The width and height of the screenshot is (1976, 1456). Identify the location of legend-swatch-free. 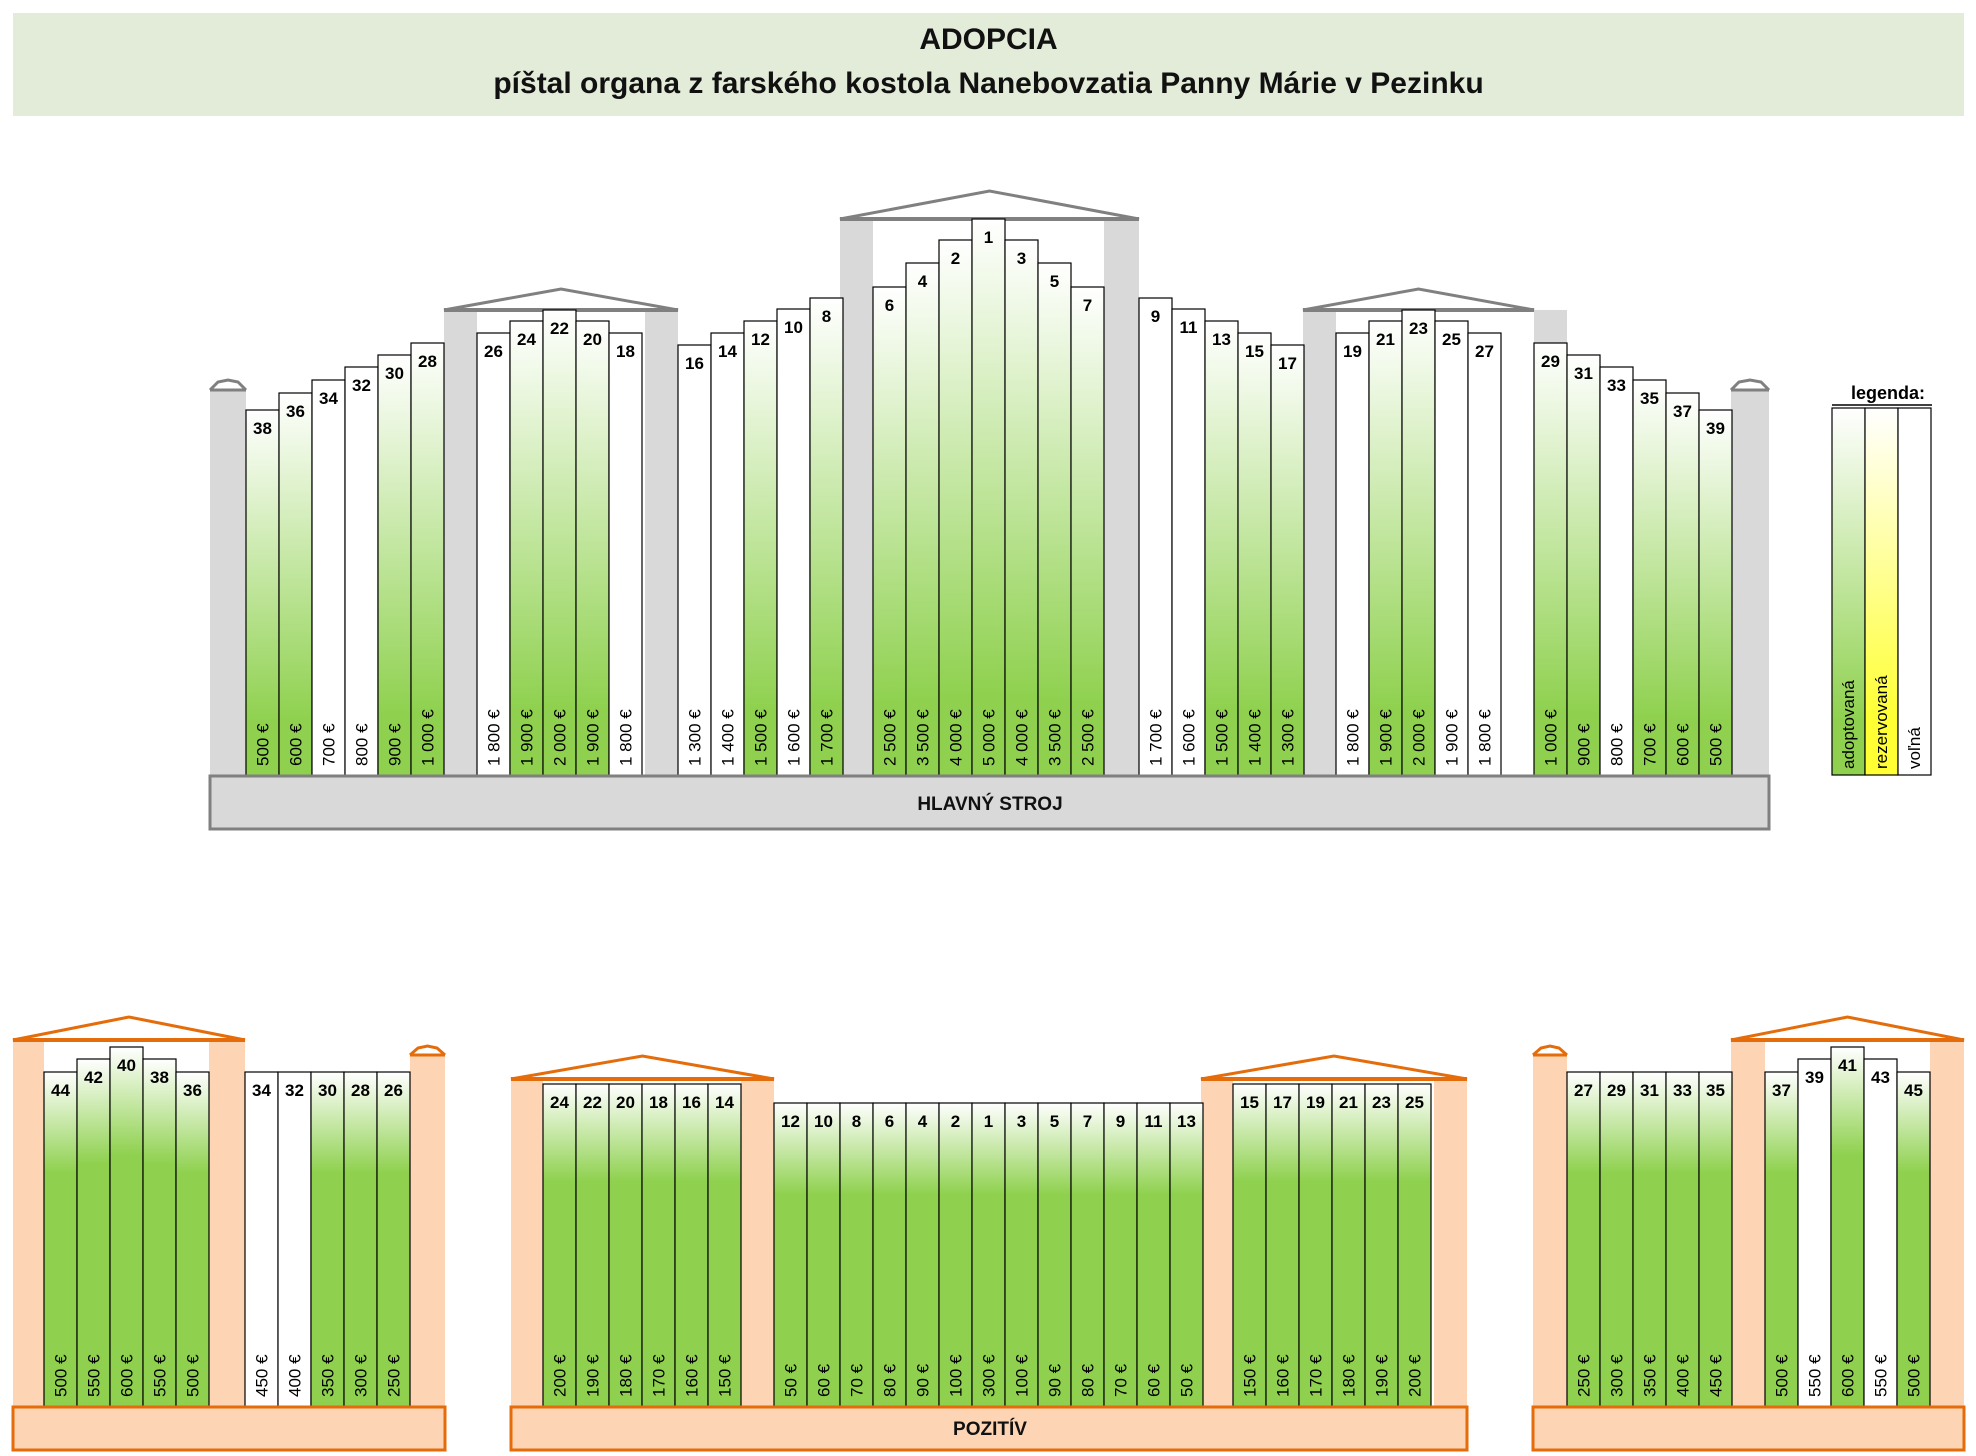
(1914, 591).